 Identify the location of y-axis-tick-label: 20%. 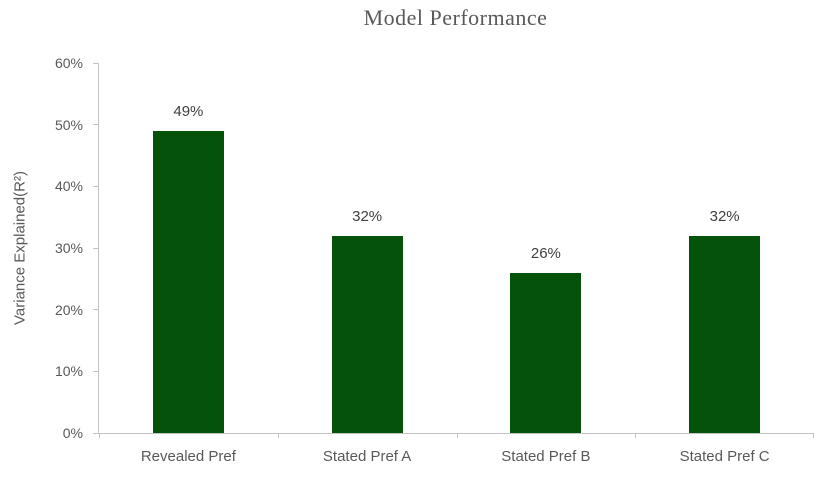
(68, 309).